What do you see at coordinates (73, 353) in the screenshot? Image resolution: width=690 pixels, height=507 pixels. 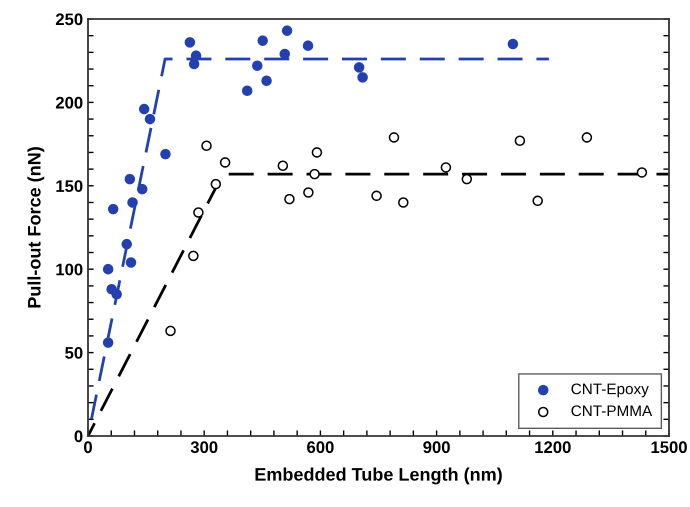 I see `y-tick-label: 50` at bounding box center [73, 353].